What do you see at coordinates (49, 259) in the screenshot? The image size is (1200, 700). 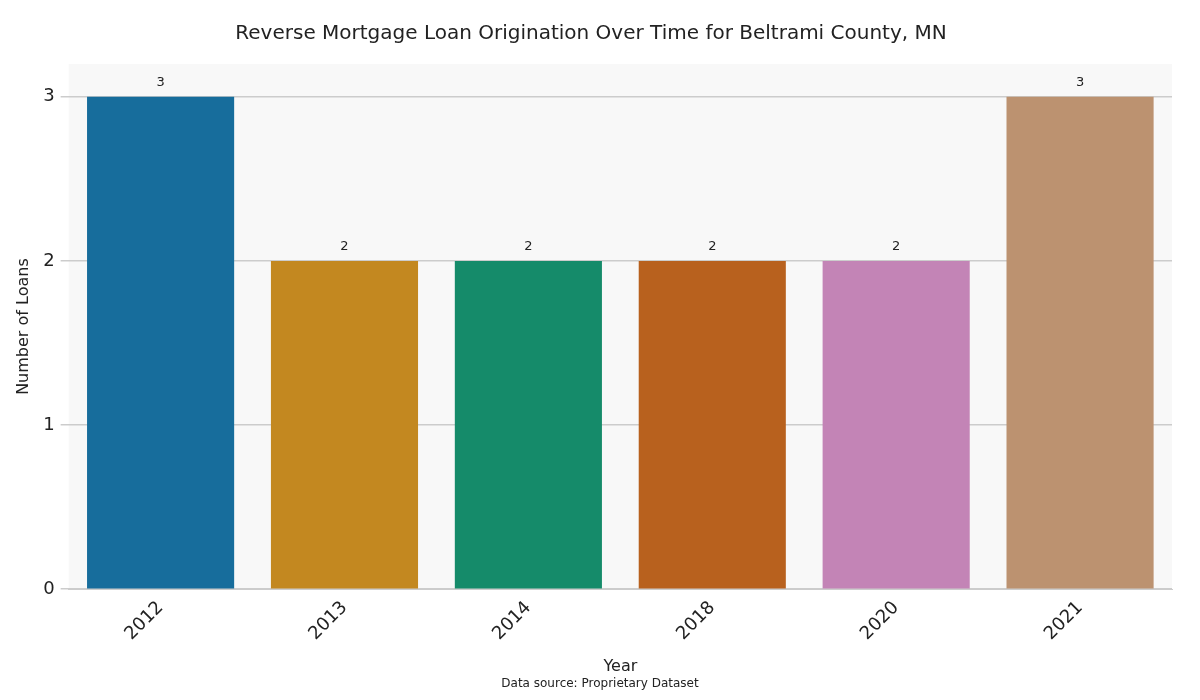 I see `y-tick-label: 2` at bounding box center [49, 259].